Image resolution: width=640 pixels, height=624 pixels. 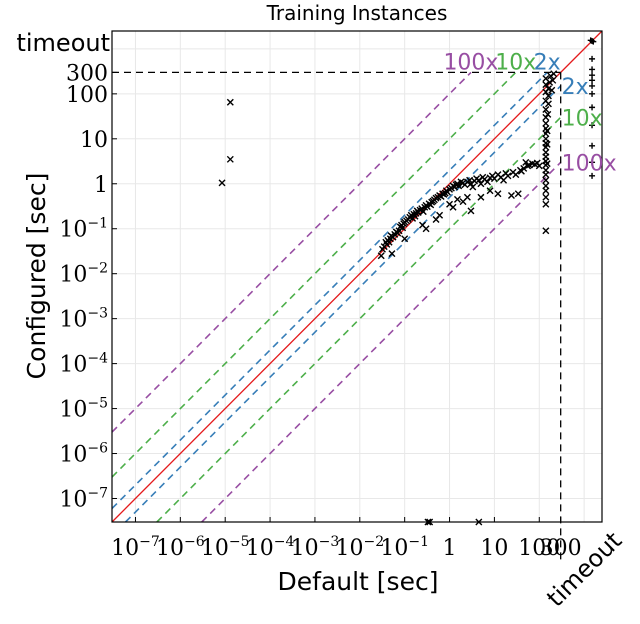 I want to click on x-tick-label: 10⁻⁵, so click(x=225, y=547).